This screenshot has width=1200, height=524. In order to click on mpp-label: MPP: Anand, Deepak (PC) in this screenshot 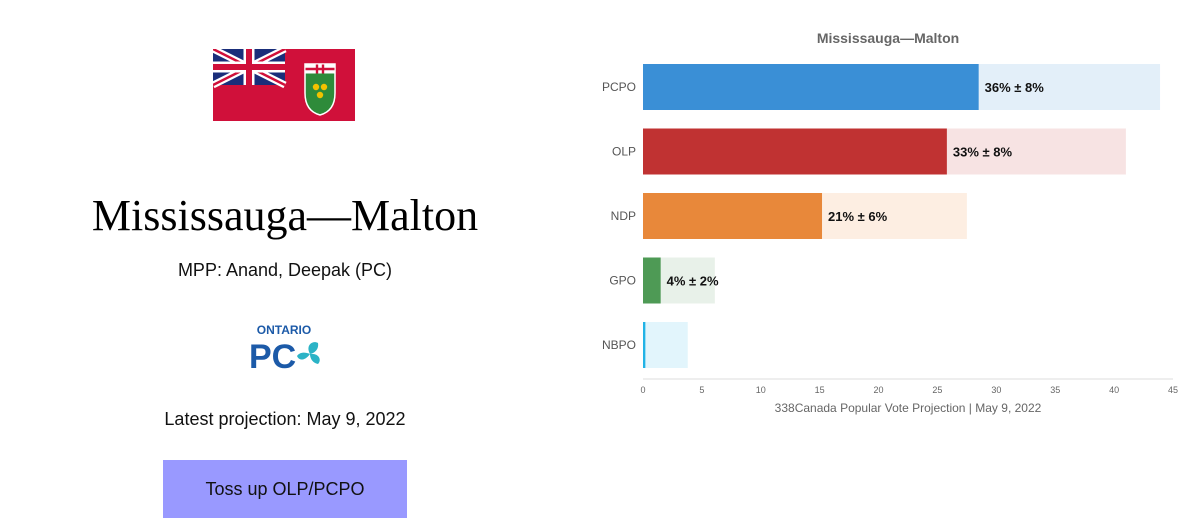, I will do `click(285, 270)`.